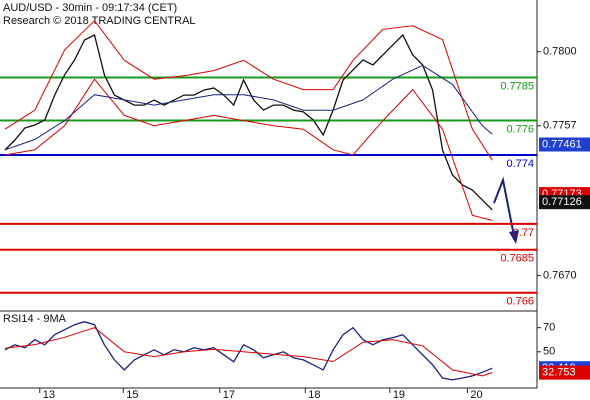 The width and height of the screenshot is (590, 400). Describe the element at coordinates (560, 126) in the screenshot. I see `y-tick-label: 0.7757` at that location.